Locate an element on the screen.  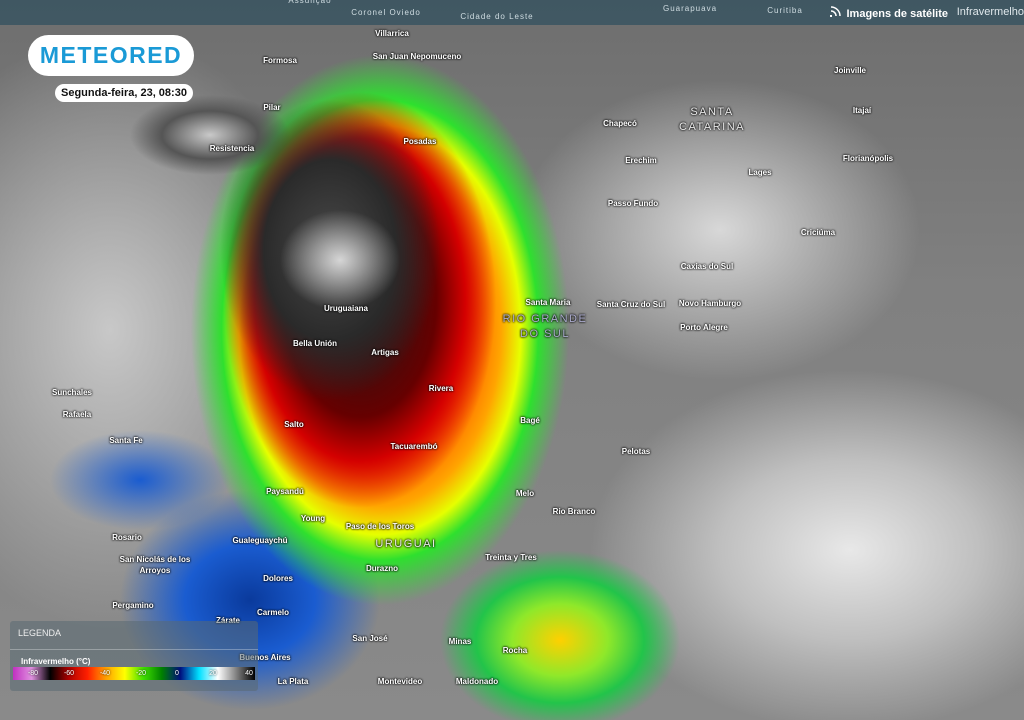
city-label: Bagé is located at coordinates (530, 420).